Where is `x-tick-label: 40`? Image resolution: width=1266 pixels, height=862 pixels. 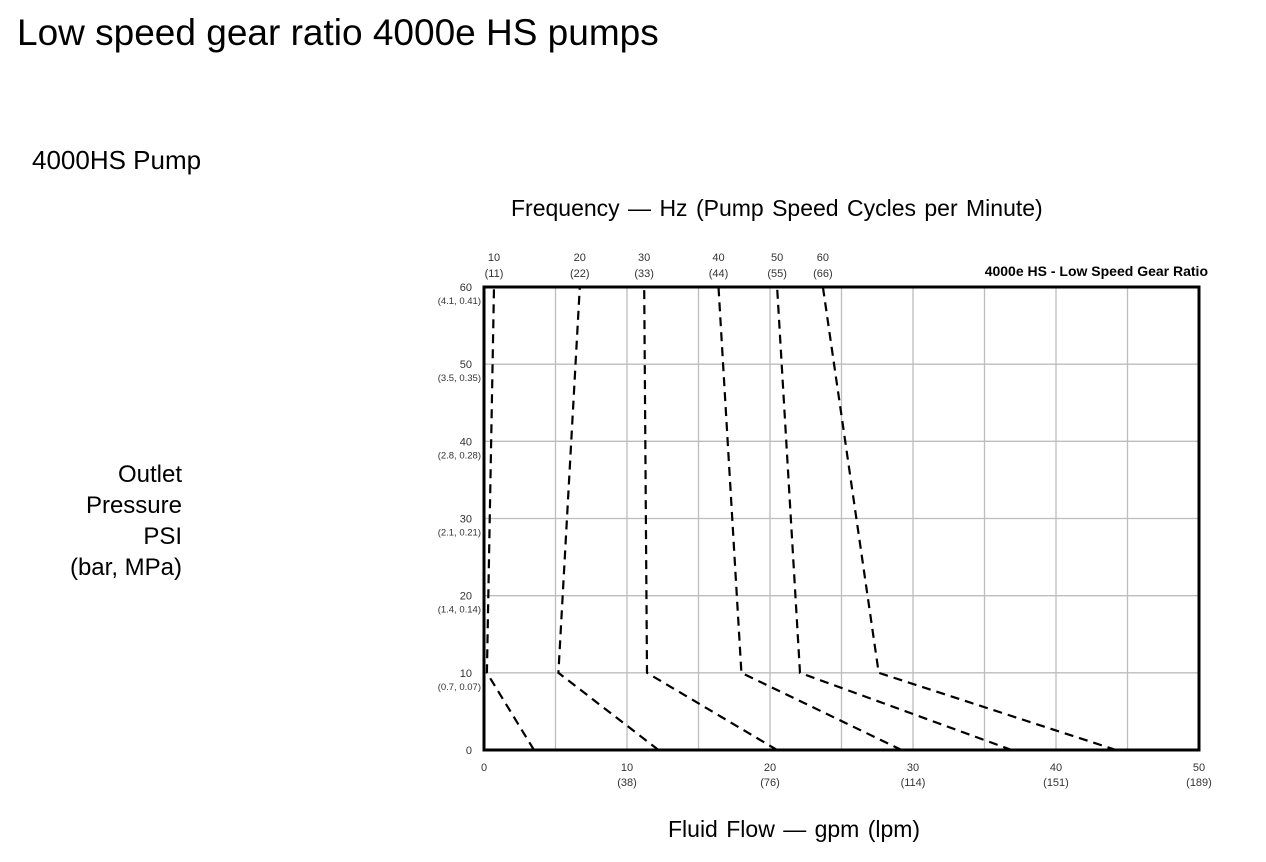 x-tick-label: 40 is located at coordinates (1056, 768).